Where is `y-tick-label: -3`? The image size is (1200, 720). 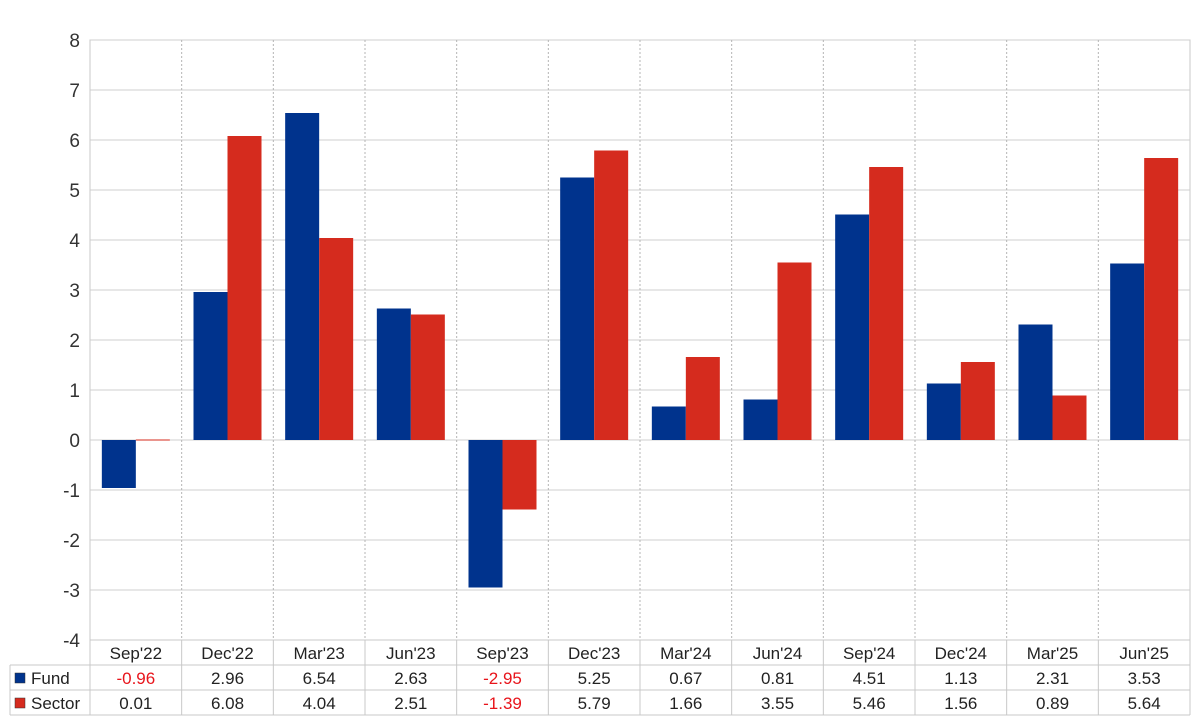
y-tick-label: -3 is located at coordinates (71, 591).